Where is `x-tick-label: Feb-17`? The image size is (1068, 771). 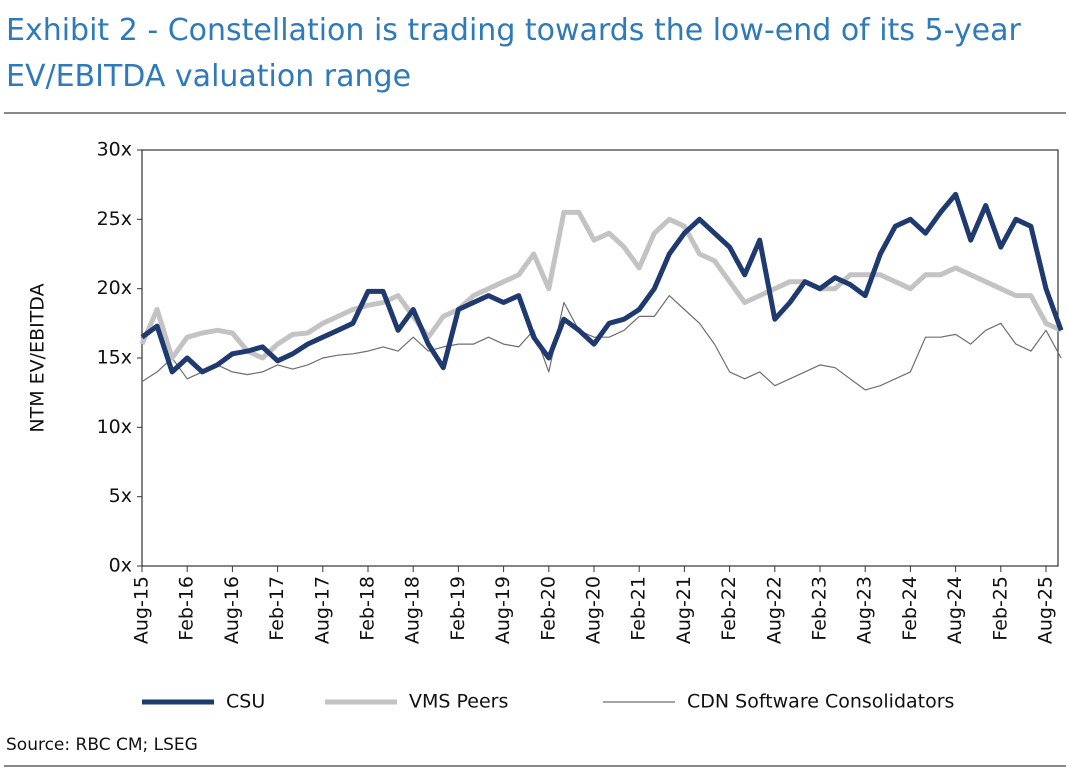
x-tick-label: Feb-17 is located at coordinates (277, 608).